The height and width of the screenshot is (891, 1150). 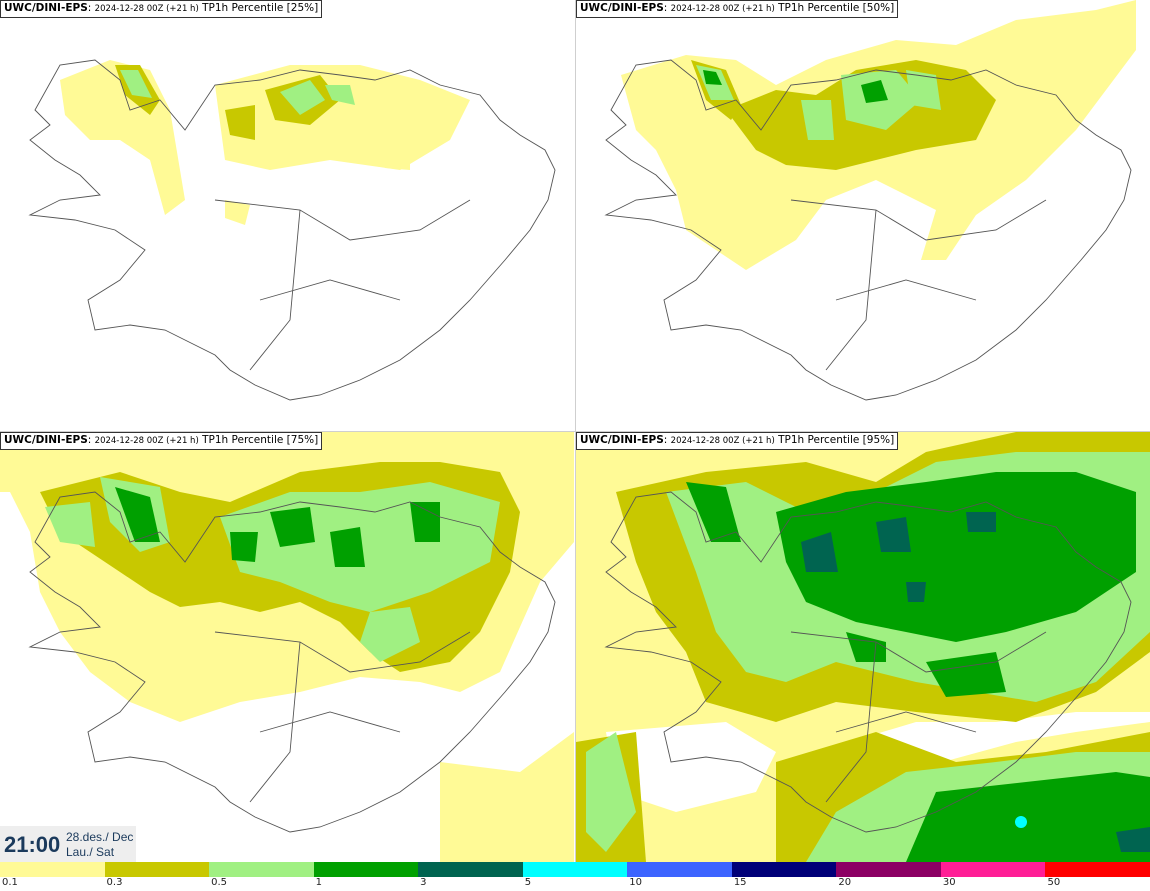 What do you see at coordinates (114, 882) in the screenshot?
I see `legend-tick-label: 0.3` at bounding box center [114, 882].